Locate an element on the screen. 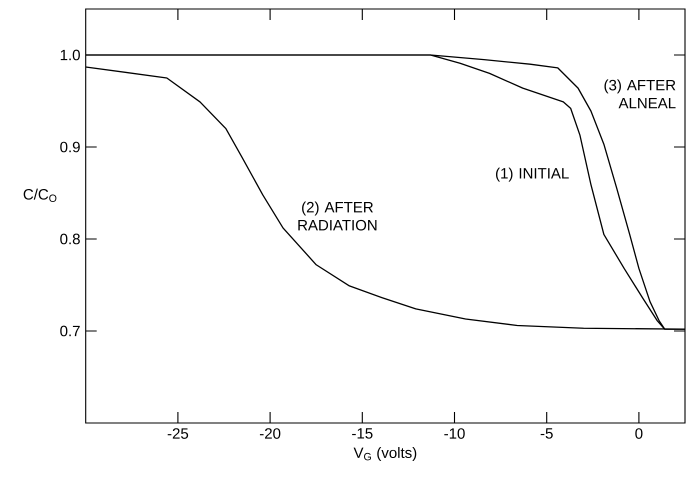 The image size is (699, 483). x-tick-label: -15 is located at coordinates (362, 433).